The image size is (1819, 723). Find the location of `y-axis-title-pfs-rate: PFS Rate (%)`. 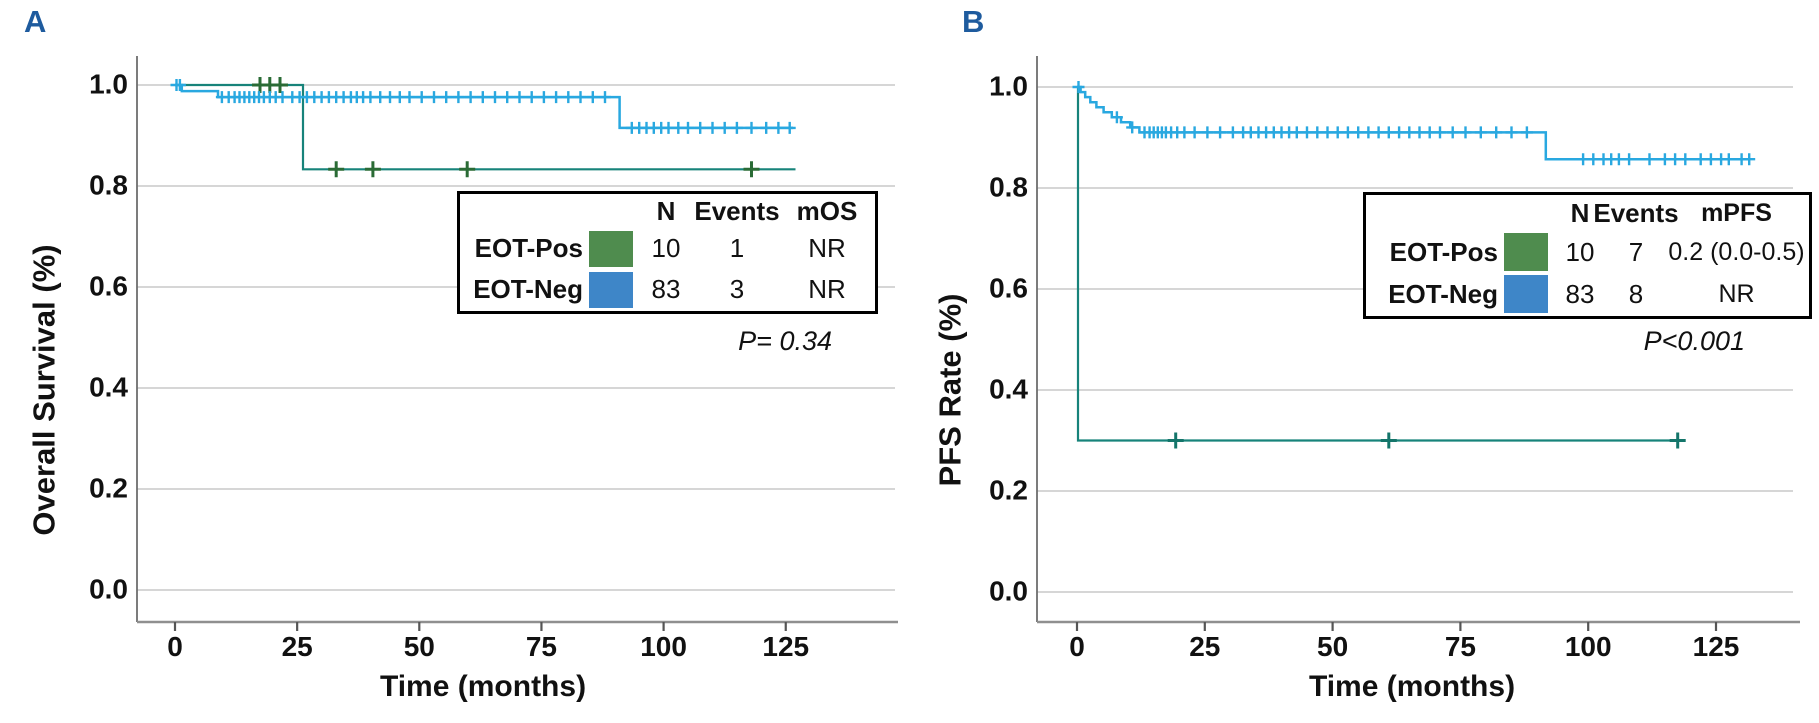

y-axis-title-pfs-rate: PFS Rate (%) is located at coordinates (950, 390).